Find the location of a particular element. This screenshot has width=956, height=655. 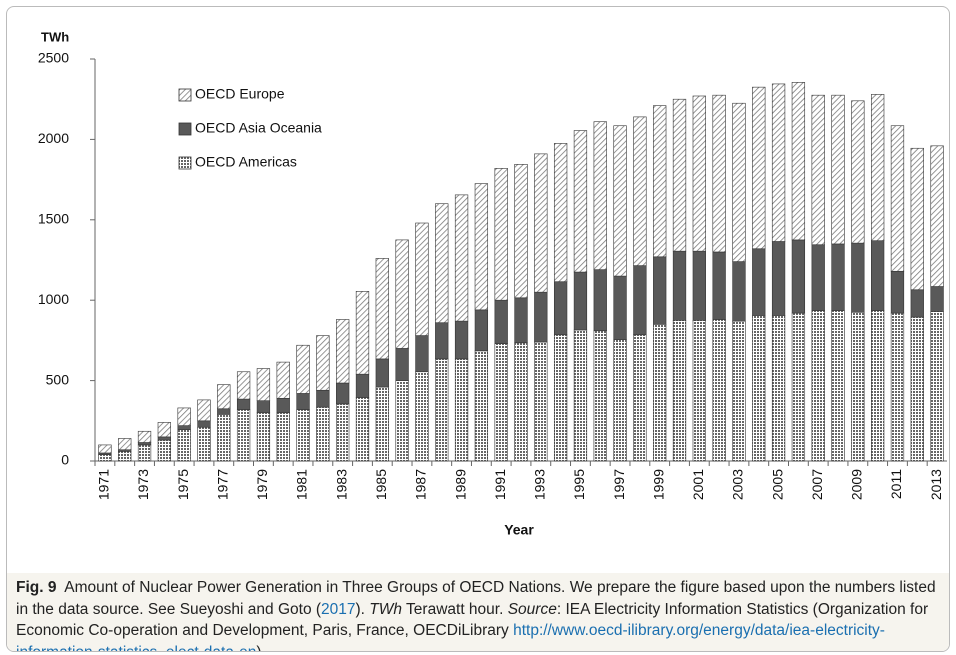

y-tick-label: 1500 is located at coordinates (53, 219).